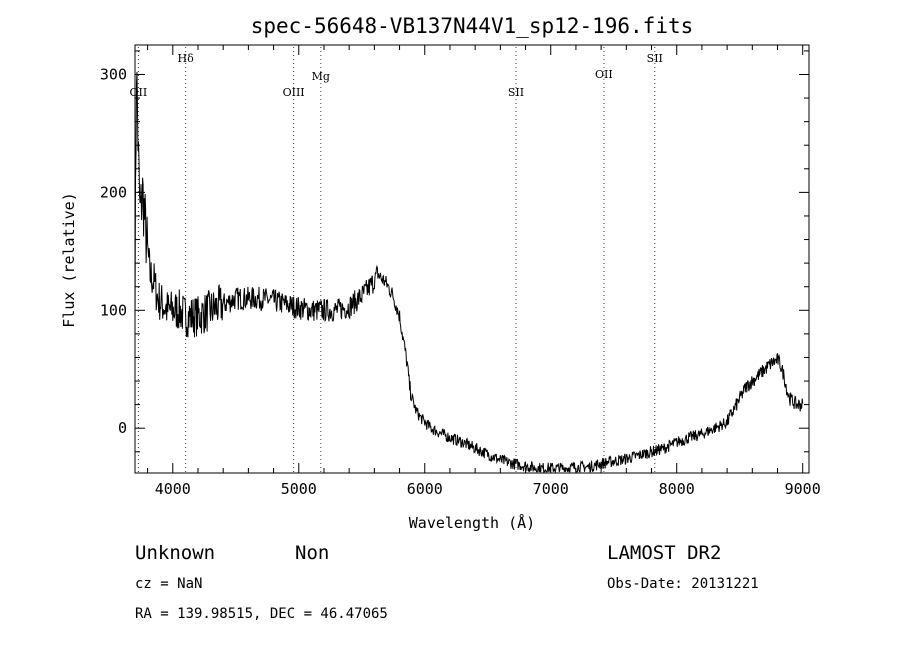 This screenshot has width=900, height=650. Describe the element at coordinates (312, 553) in the screenshot. I see `object-subclass: Non` at that location.